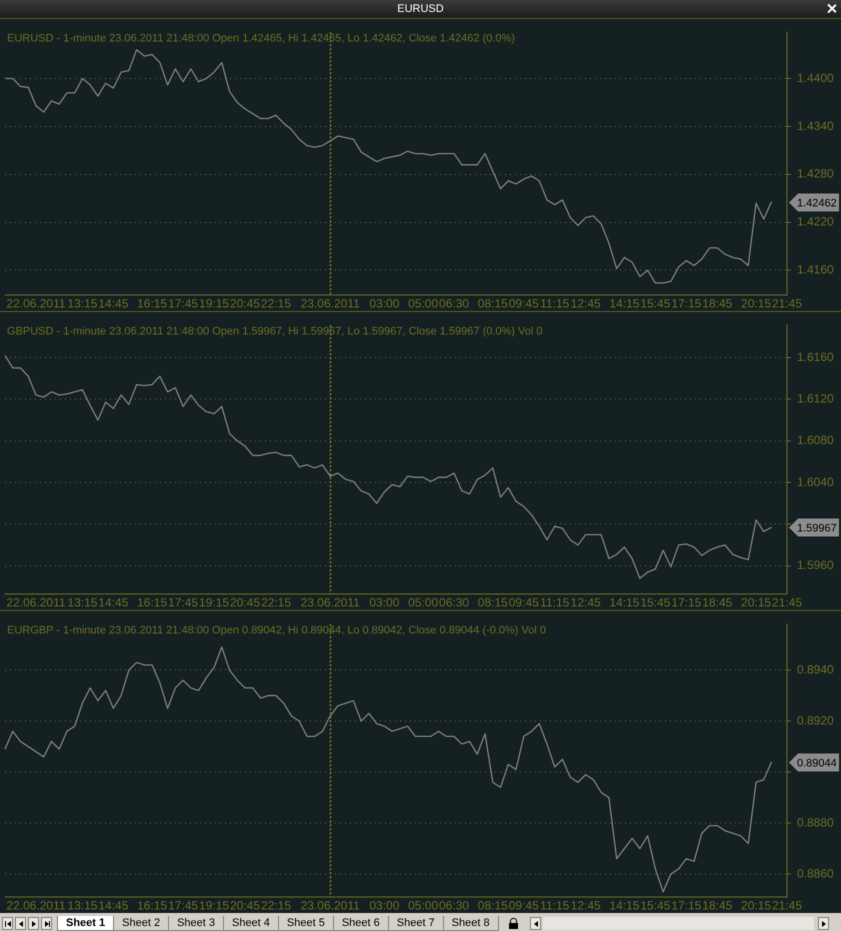 The height and width of the screenshot is (932, 841). What do you see at coordinates (815, 357) in the screenshot?
I see `y-tick-label: 1.6160` at bounding box center [815, 357].